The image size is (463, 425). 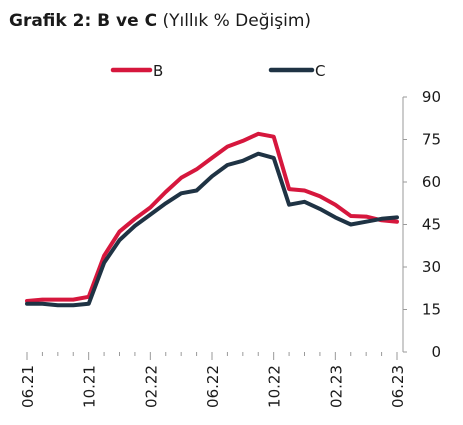 I want to click on y-tick-label: 15, so click(x=431, y=310).